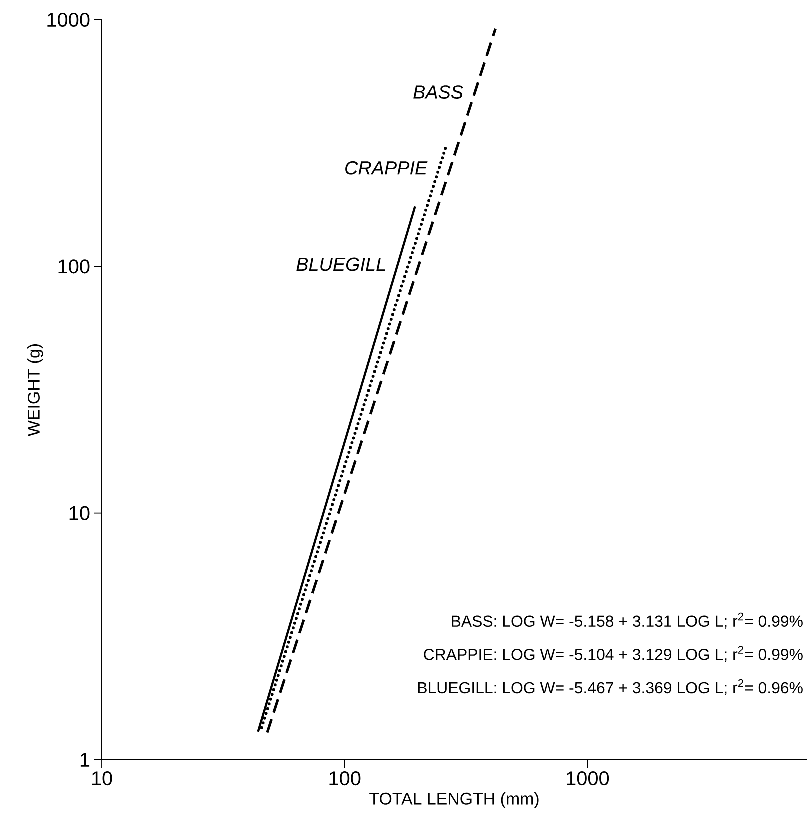  Describe the element at coordinates (341, 265) in the screenshot. I see `series-label: BLUEGILL` at that location.